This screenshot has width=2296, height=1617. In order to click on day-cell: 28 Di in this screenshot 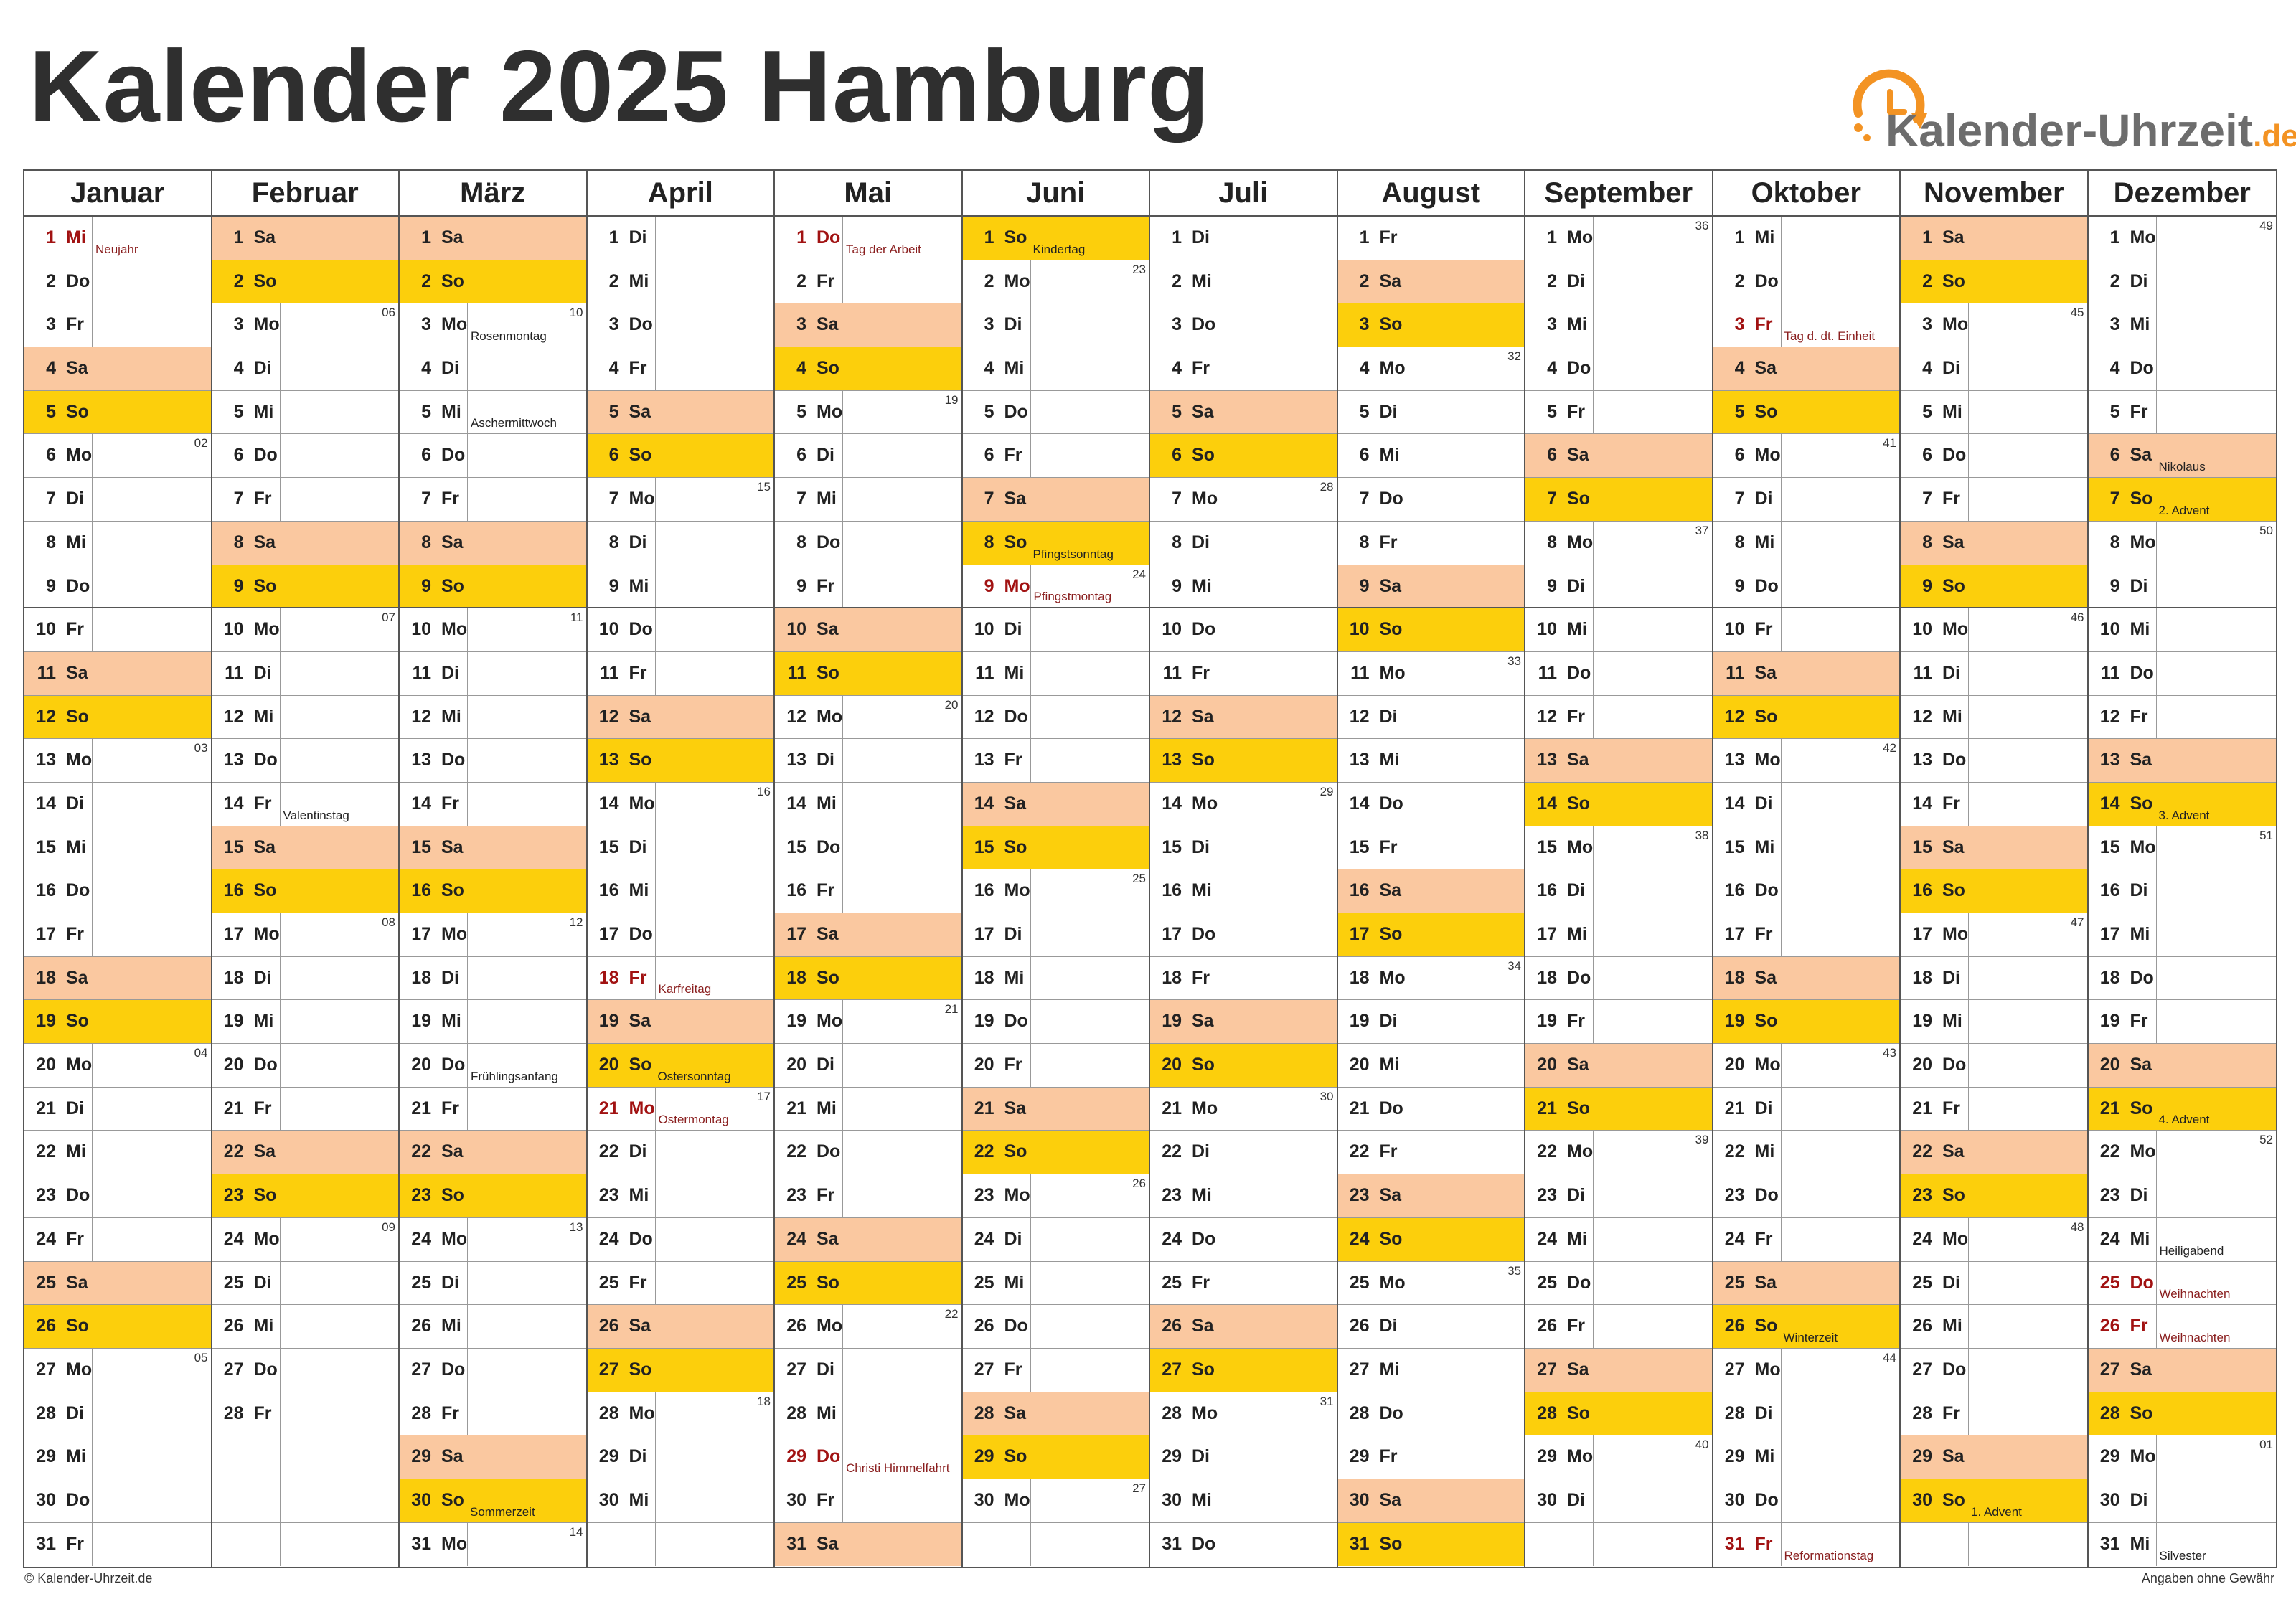, I will do `click(118, 1414)`.